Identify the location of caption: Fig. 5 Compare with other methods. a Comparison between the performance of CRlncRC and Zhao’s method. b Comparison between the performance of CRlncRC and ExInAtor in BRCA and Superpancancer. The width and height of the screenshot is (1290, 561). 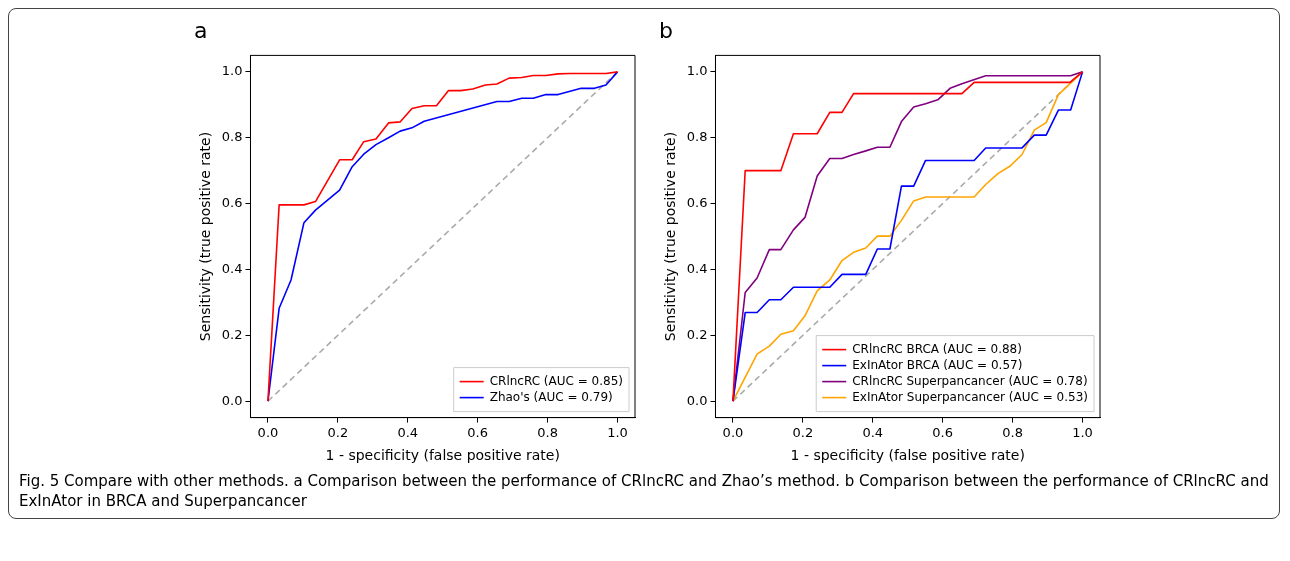
(644, 492).